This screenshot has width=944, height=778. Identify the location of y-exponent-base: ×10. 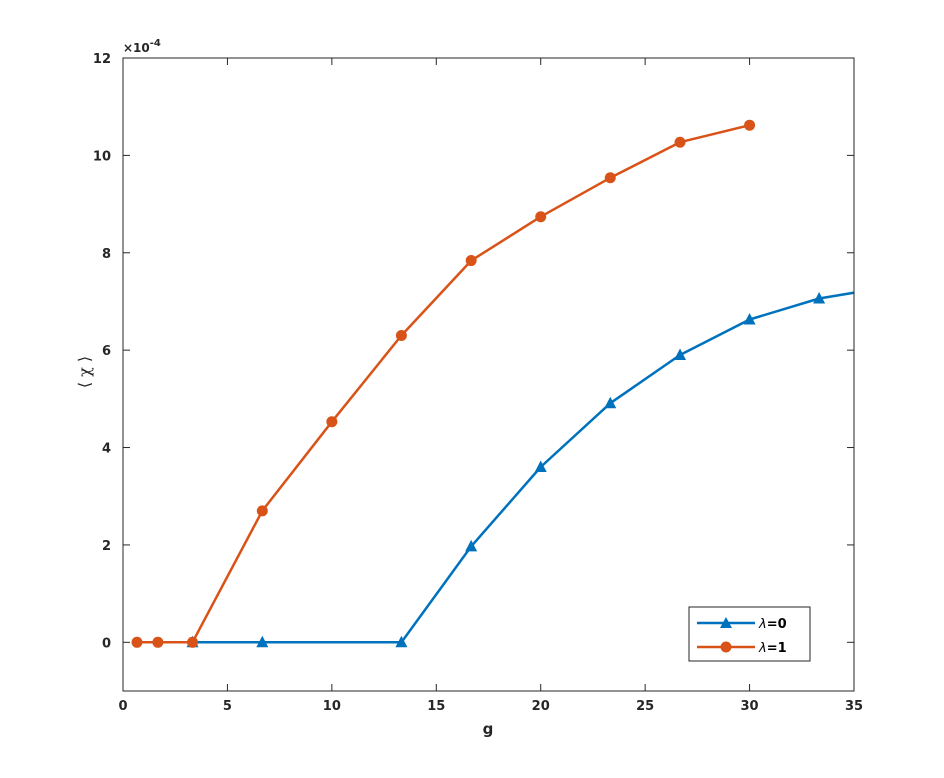
(136, 48).